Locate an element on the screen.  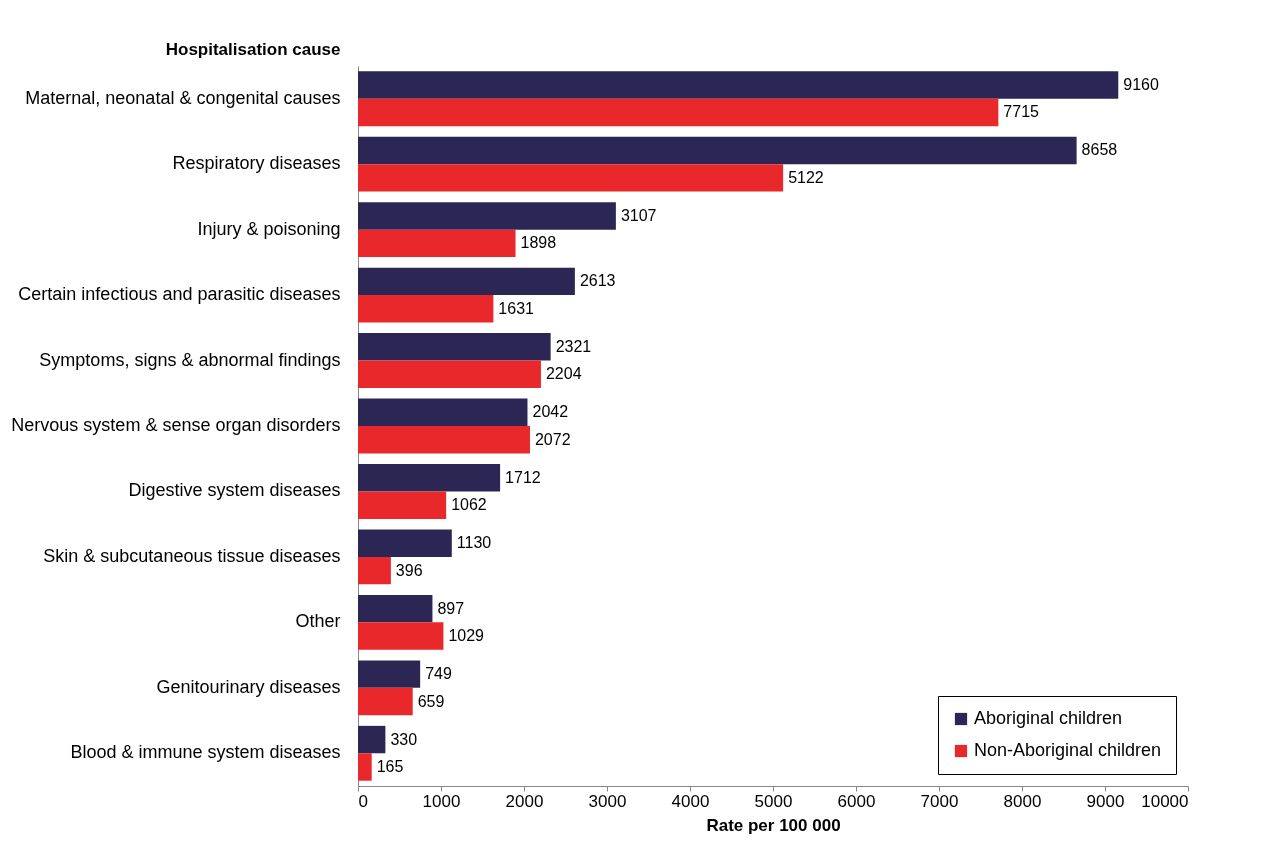
data-label: 7715 is located at coordinates (1021, 112).